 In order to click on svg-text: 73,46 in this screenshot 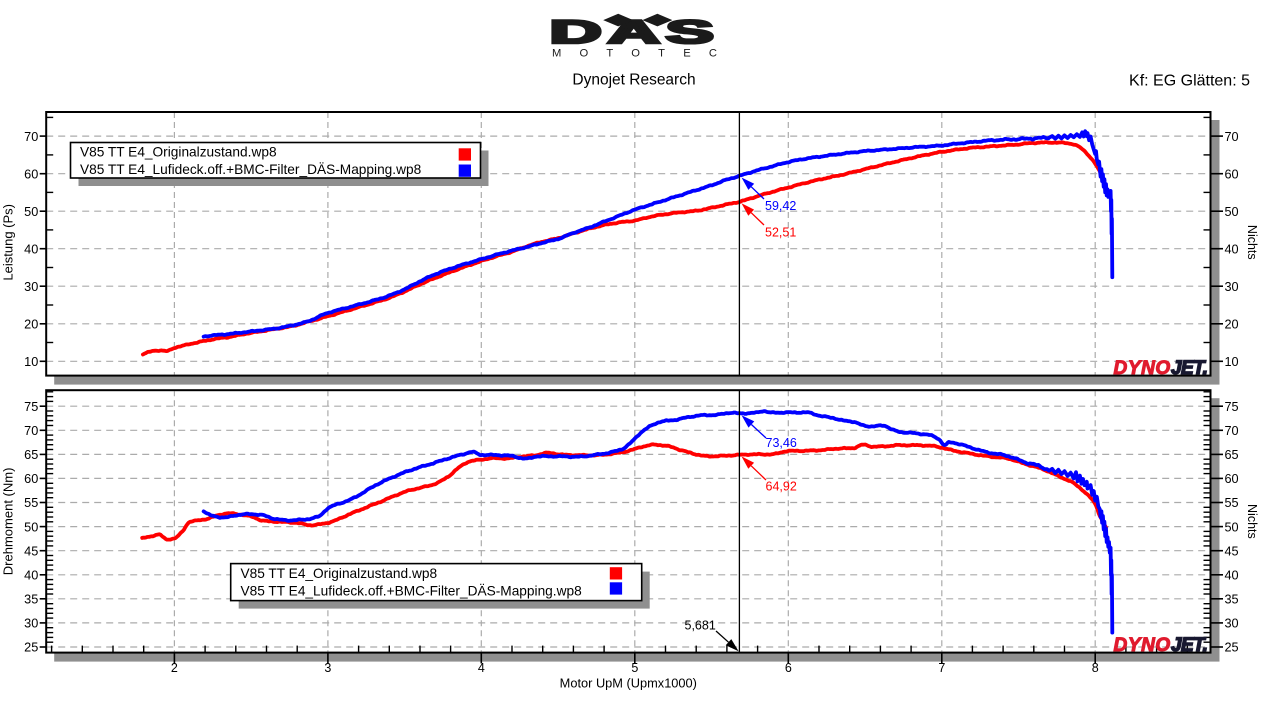, I will do `click(781, 443)`.